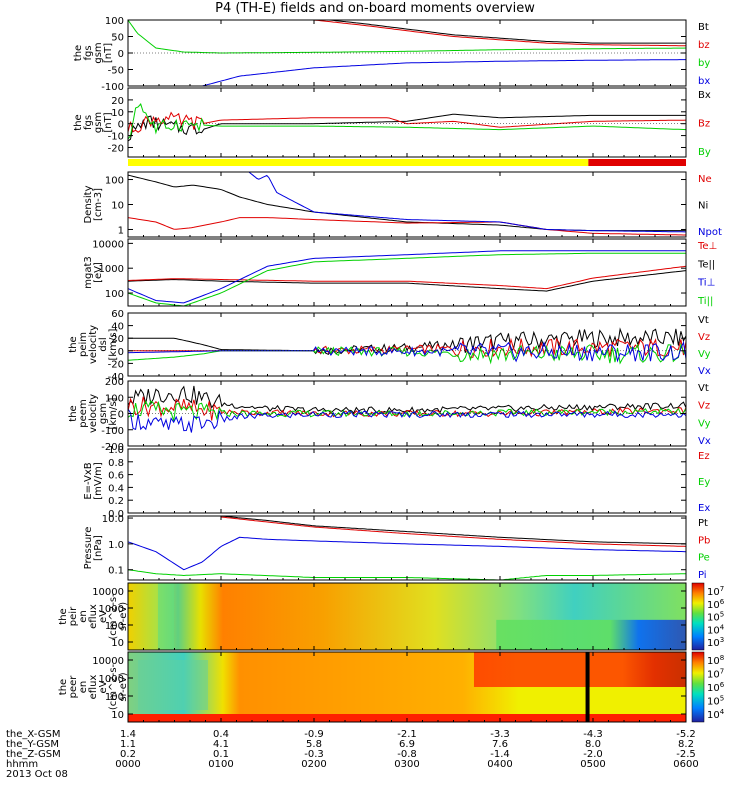 This screenshot has width=750, height=800. Describe the element at coordinates (117, 101) in the screenshot. I see `y-tick-label: 20` at that location.